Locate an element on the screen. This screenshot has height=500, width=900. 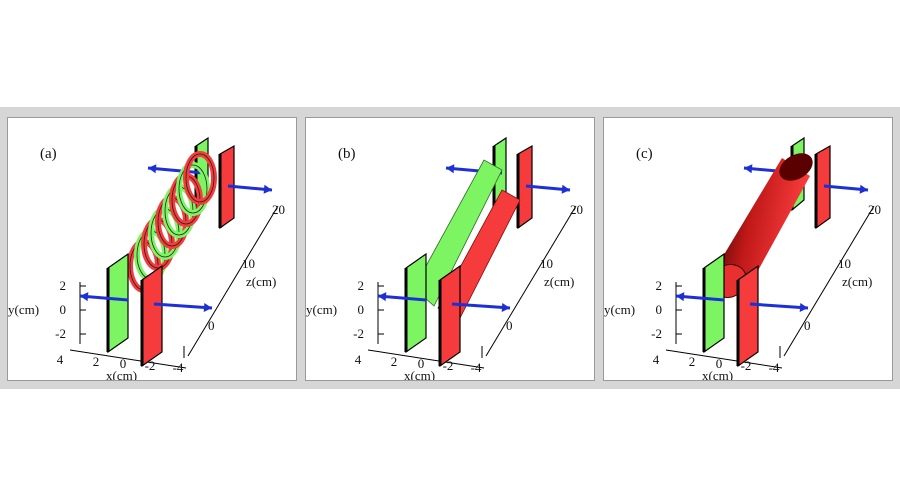
cylinder-body is located at coordinates (763, 227).